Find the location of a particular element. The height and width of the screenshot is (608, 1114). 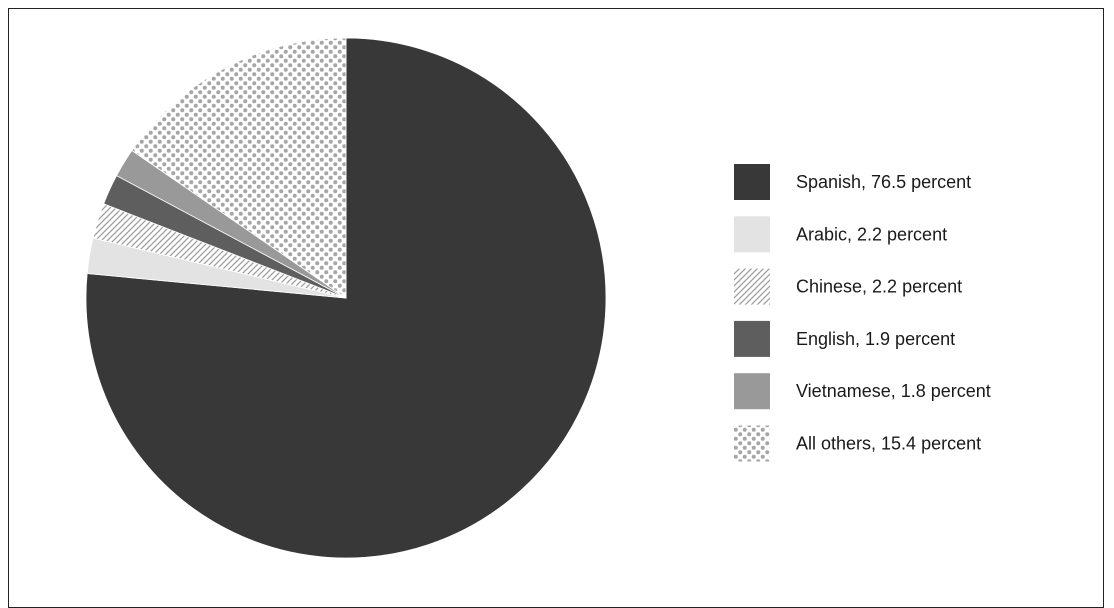

legend-item-chinese: Chinese, 2.2 percent is located at coordinates (848, 286).